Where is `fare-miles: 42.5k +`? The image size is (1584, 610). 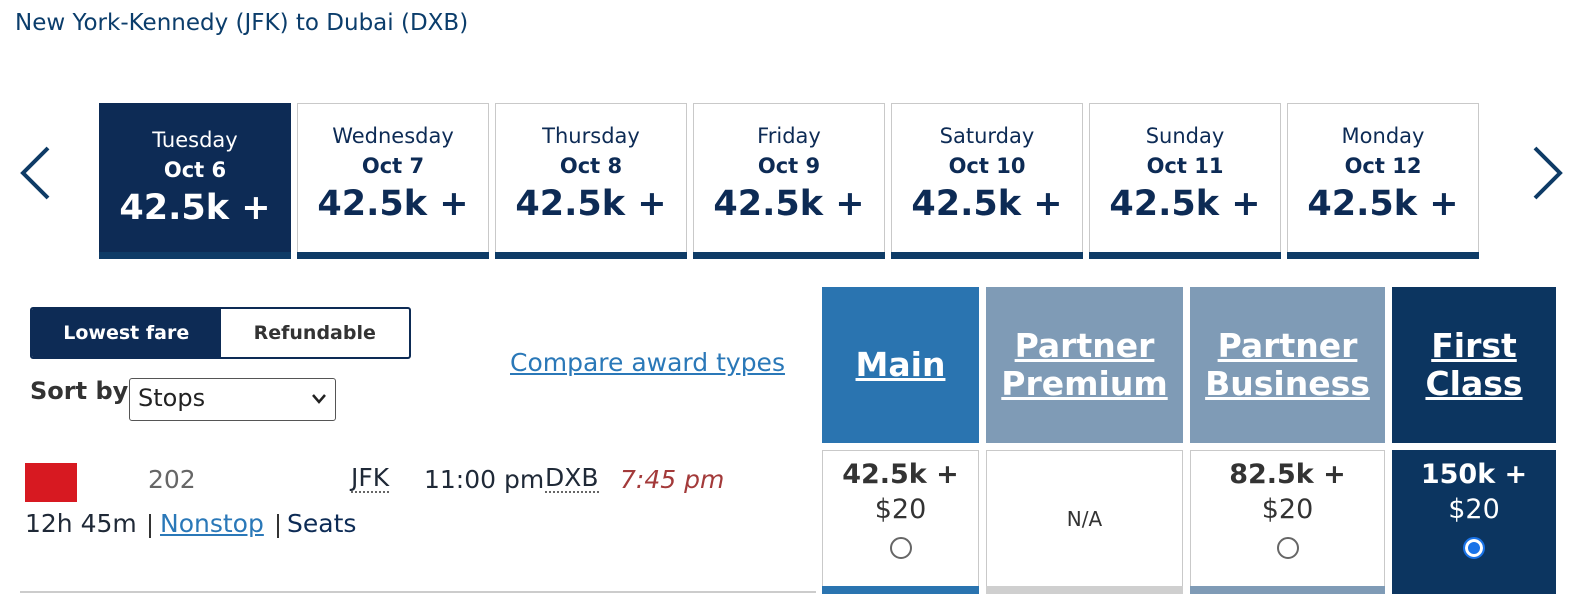 fare-miles: 42.5k + is located at coordinates (900, 474).